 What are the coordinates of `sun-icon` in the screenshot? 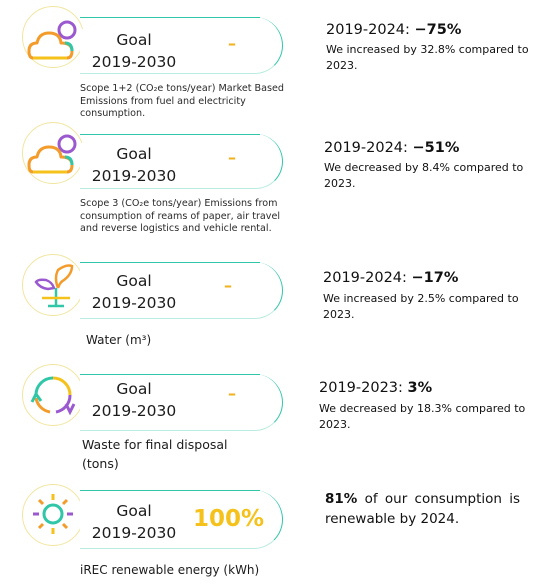 It's located at (53, 514).